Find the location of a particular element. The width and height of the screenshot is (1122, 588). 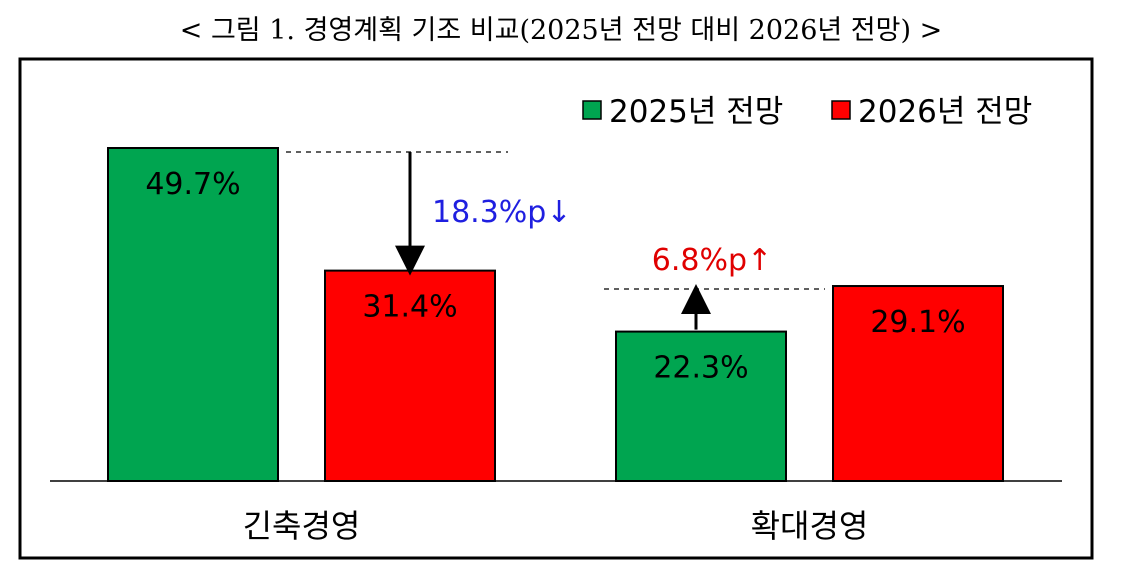

legend-label: 2026년 전망 is located at coordinates (945, 112).